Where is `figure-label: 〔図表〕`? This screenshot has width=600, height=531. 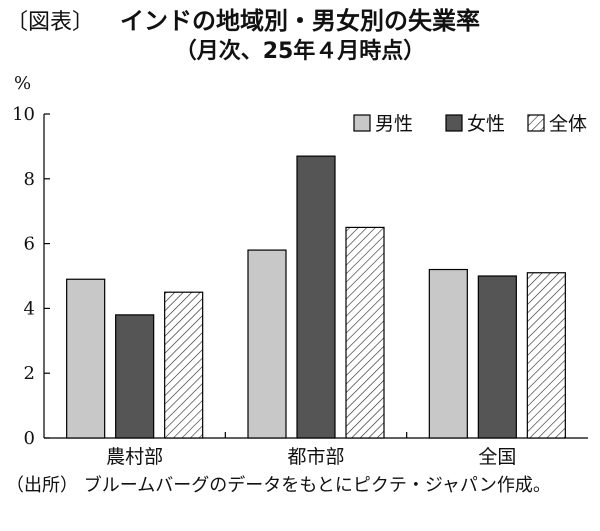
figure-label: 〔図表〕 is located at coordinates (50, 22).